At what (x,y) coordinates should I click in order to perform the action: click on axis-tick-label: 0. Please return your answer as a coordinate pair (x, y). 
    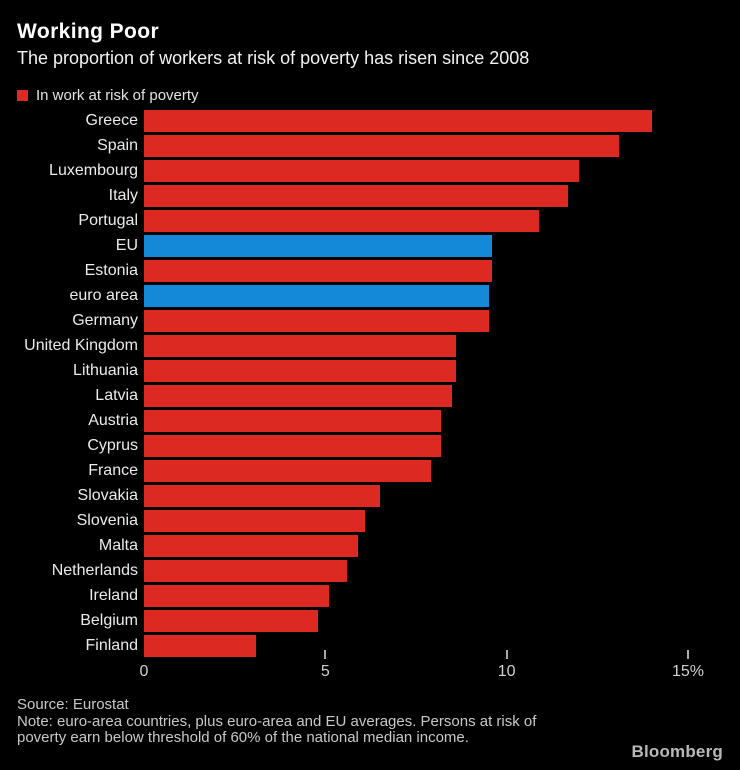
    Looking at the image, I should click on (144, 671).